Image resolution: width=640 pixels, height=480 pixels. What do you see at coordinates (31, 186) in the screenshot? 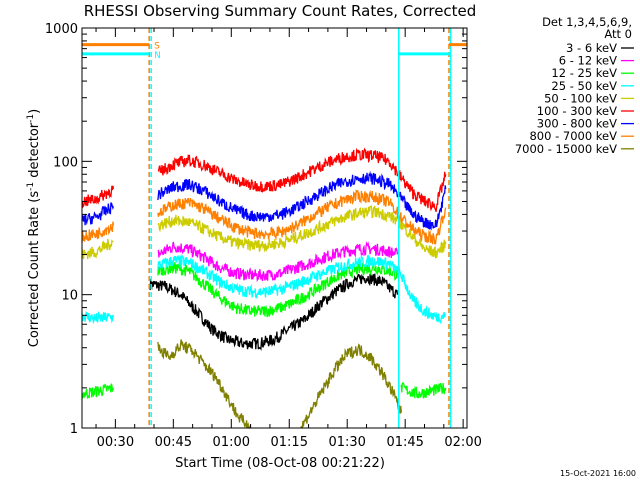
I see `y-axis-label-sup1: -1` at bounding box center [31, 186].